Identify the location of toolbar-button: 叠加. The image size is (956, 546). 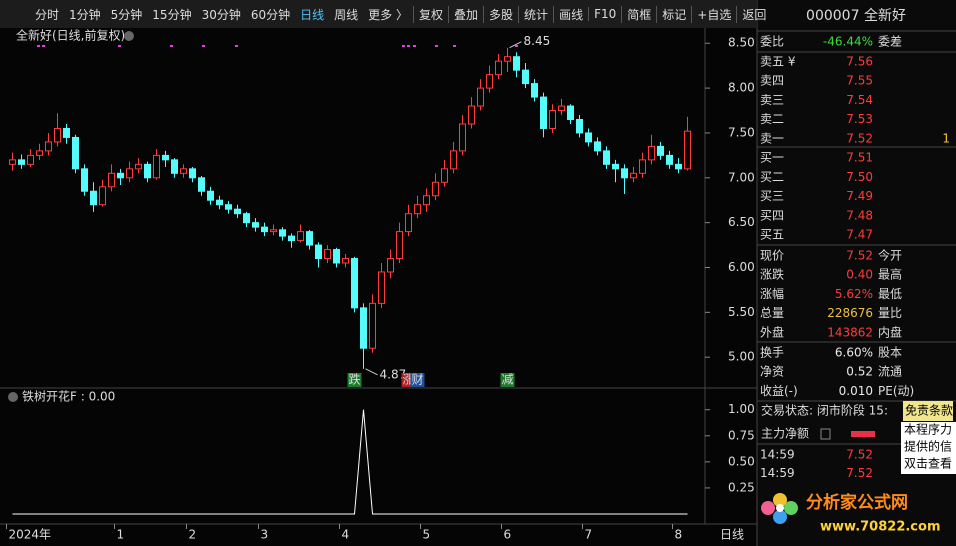
(465, 14).